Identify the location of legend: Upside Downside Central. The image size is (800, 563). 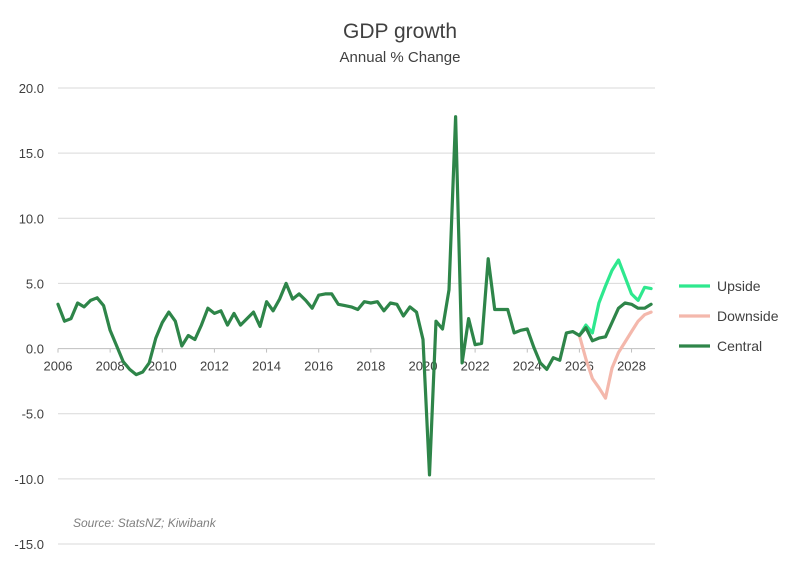
(729, 316).